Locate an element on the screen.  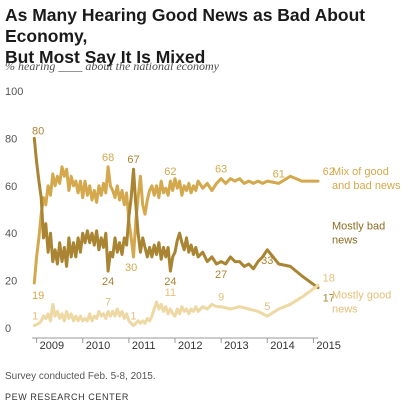
legend-label-0: and bad news is located at coordinates (366, 186).